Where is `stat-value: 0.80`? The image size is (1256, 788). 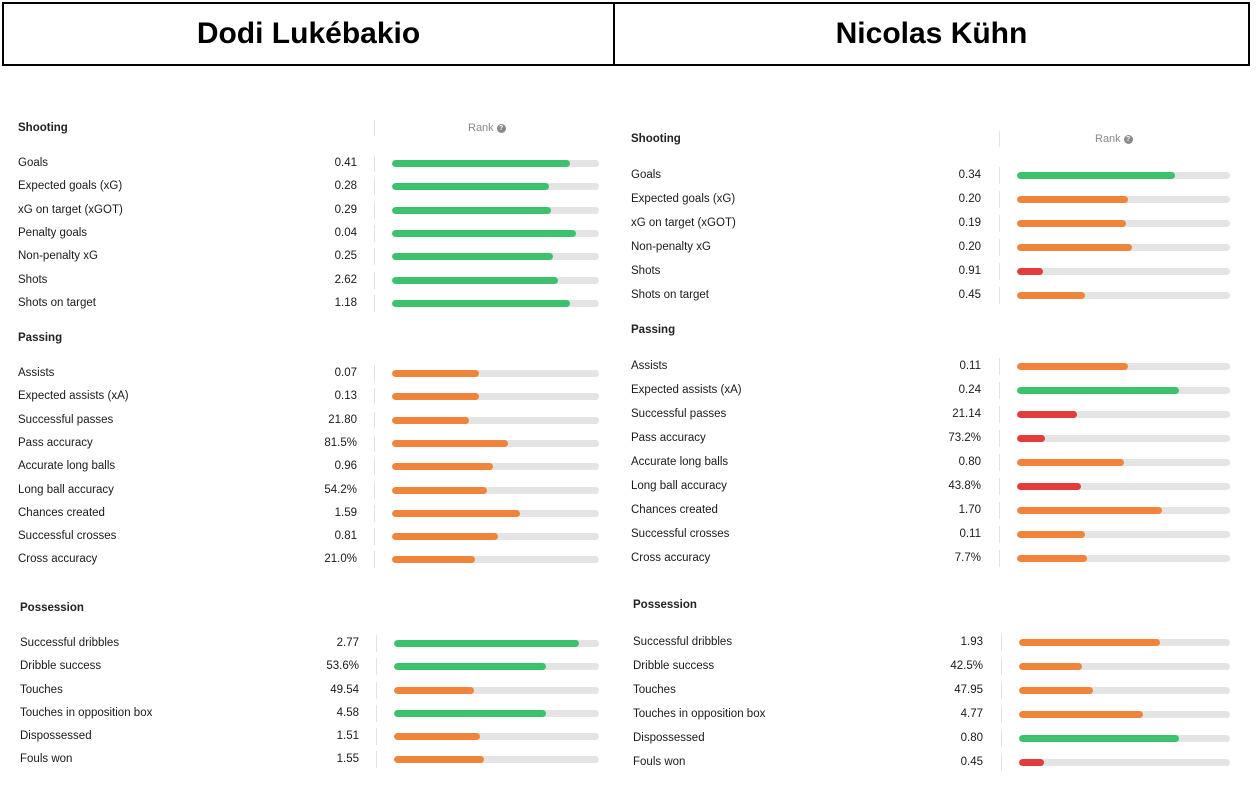 stat-value: 0.80 is located at coordinates (971, 738).